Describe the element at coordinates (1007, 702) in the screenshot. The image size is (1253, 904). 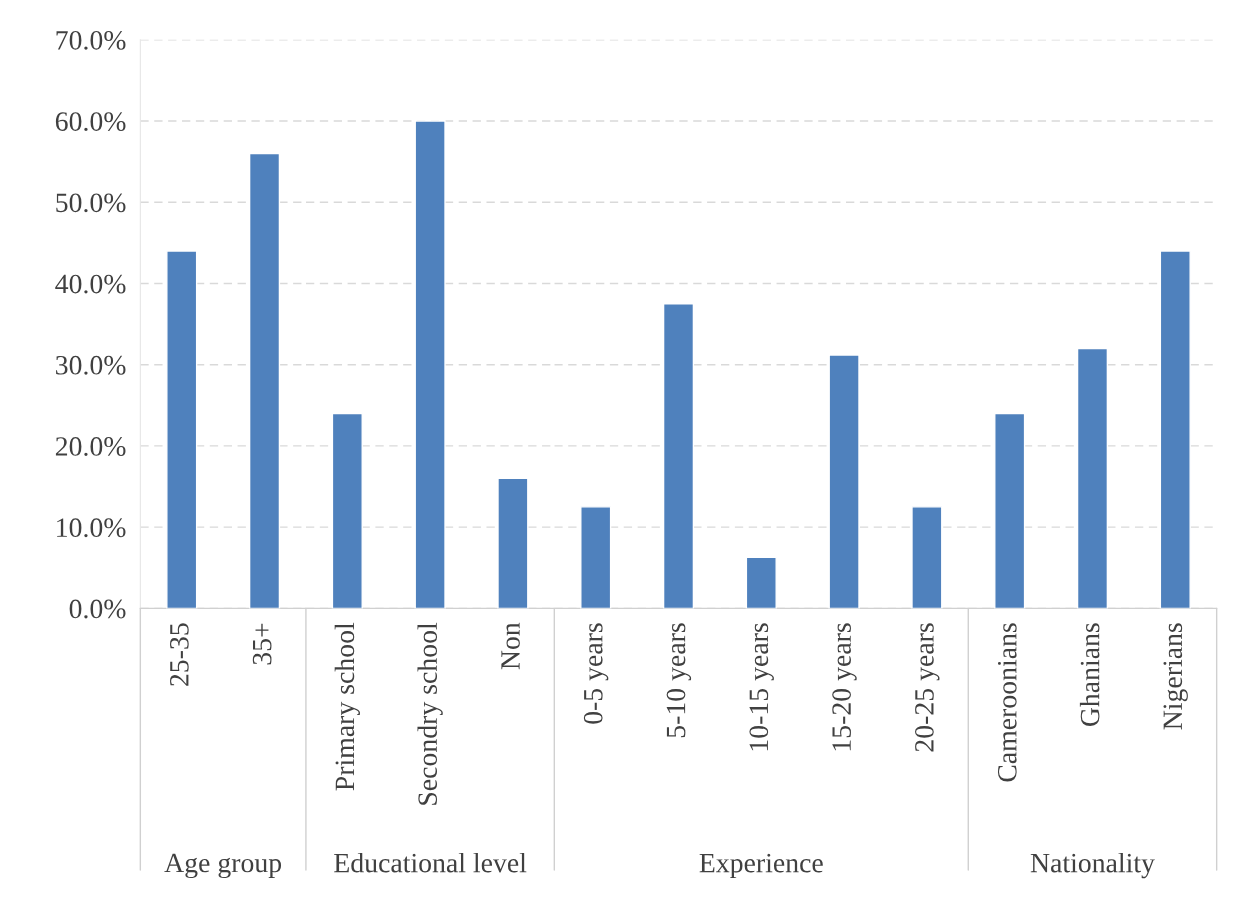
I see `x-tick-label: Cameroonians` at that location.